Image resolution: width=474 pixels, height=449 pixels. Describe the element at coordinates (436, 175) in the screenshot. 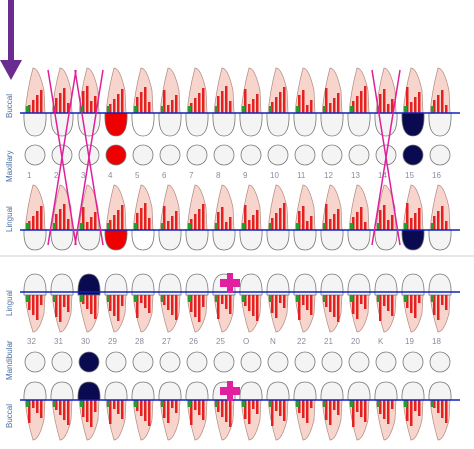

I see `tooth-number: 16` at that location.